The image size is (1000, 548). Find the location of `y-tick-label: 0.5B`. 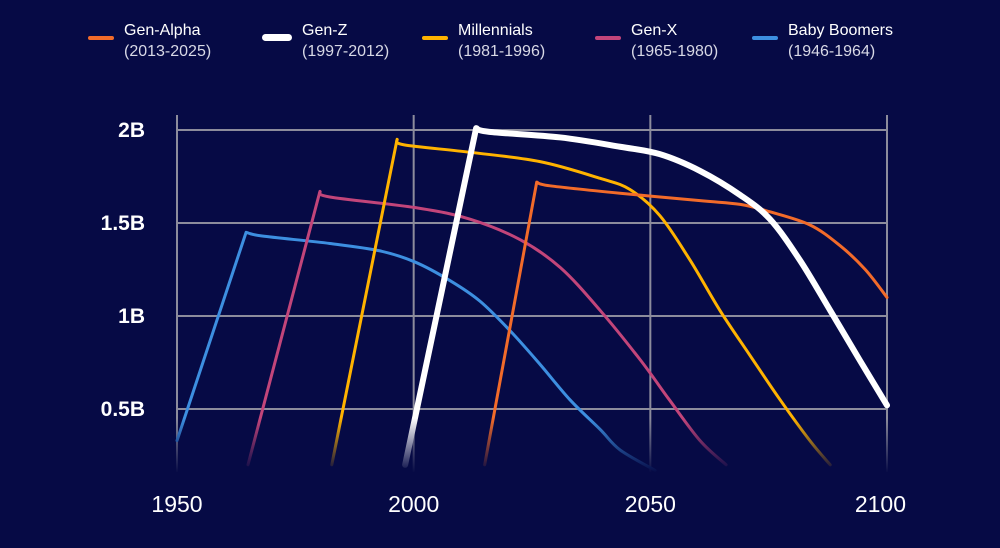

y-tick-label: 0.5B is located at coordinates (123, 409).